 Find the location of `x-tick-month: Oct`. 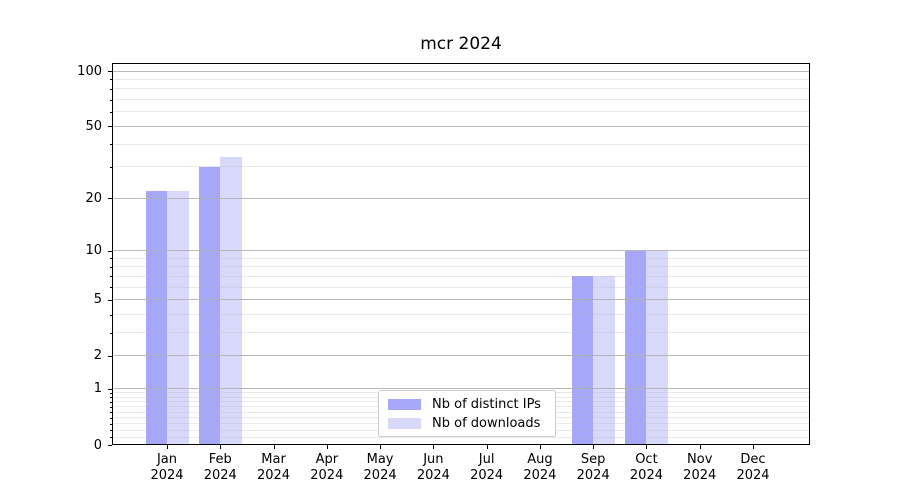

x-tick-month: Oct is located at coordinates (646, 459).